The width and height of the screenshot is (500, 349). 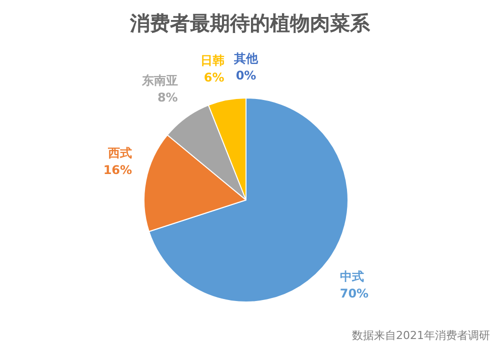 I want to click on data-label: 6%, so click(x=214, y=77).